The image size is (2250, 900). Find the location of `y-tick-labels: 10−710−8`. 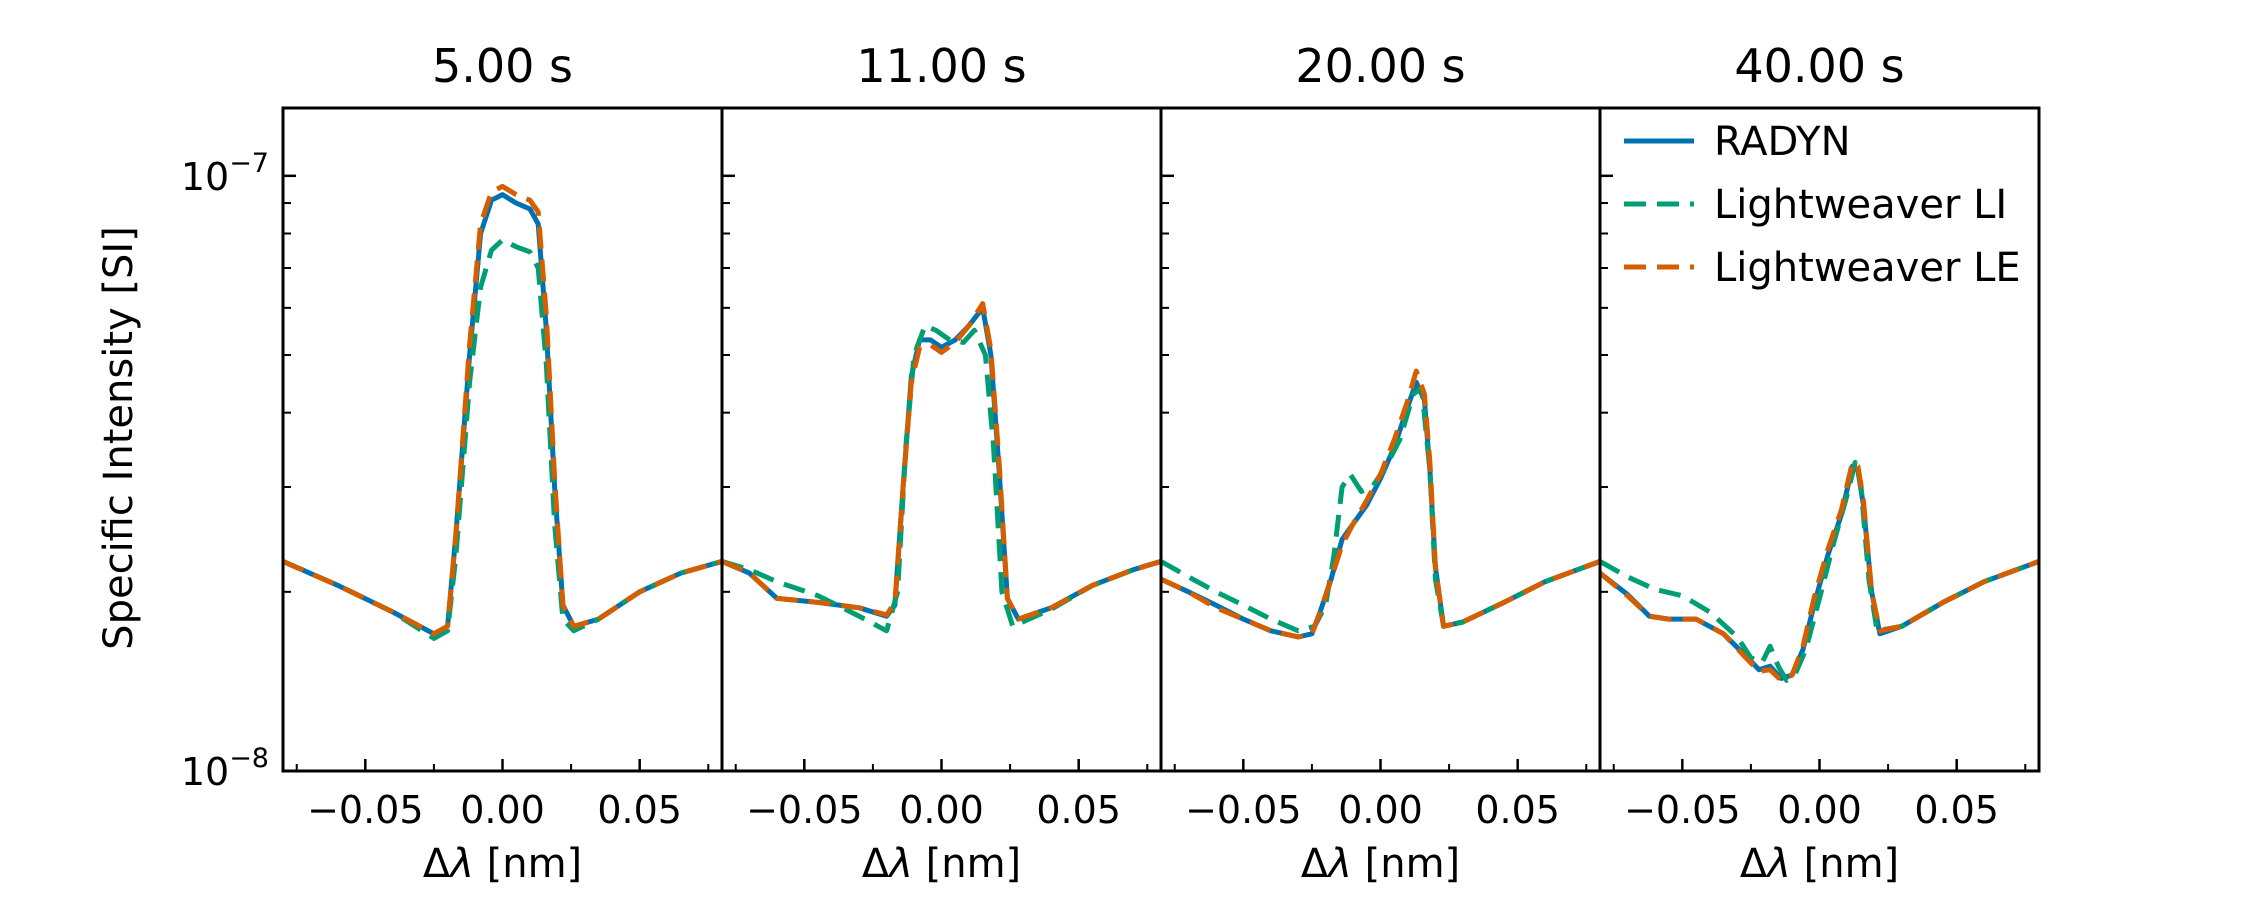

y-tick-labels: 10−710−8 is located at coordinates (225, 471).